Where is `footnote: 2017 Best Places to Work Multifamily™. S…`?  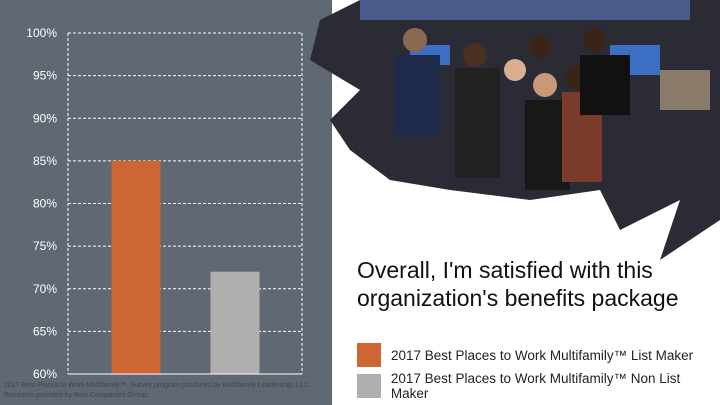
footnote: 2017 Best Places to Work Multifamily™. S… is located at coordinates (157, 390).